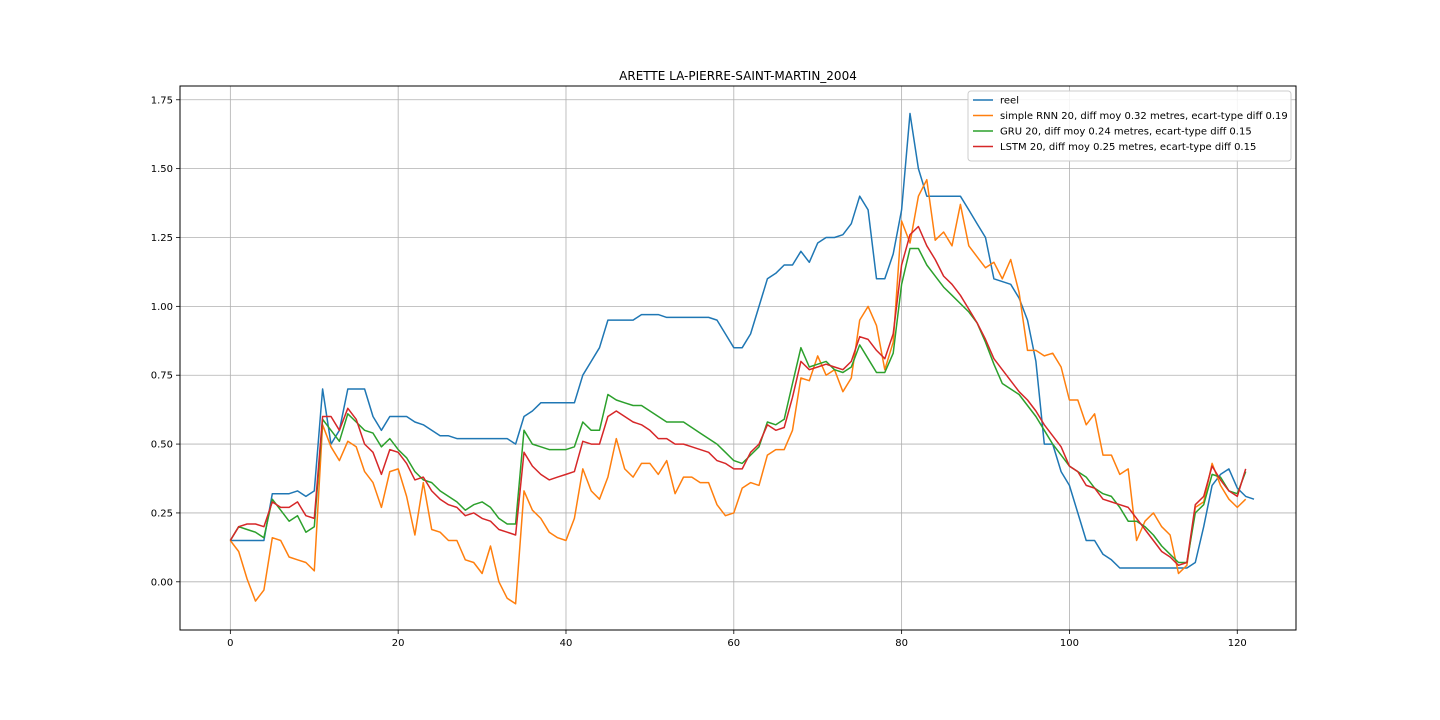 Image resolution: width=1440 pixels, height=720 pixels. Describe the element at coordinates (1237, 643) in the screenshot. I see `x-tick-label: 120` at that location.